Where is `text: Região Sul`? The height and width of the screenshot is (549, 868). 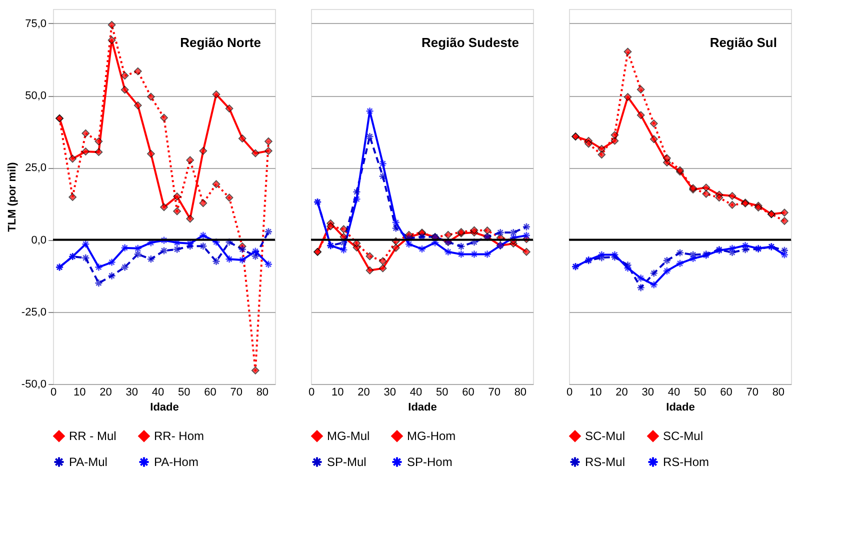
text: Região Sul is located at coordinates (743, 42).